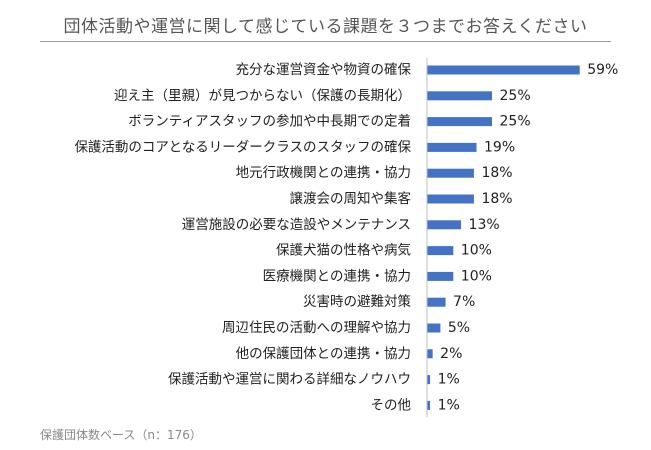 The width and height of the screenshot is (651, 450). What do you see at coordinates (351, 198) in the screenshot?
I see `category-label: 譲渡会の周知や集客` at bounding box center [351, 198].